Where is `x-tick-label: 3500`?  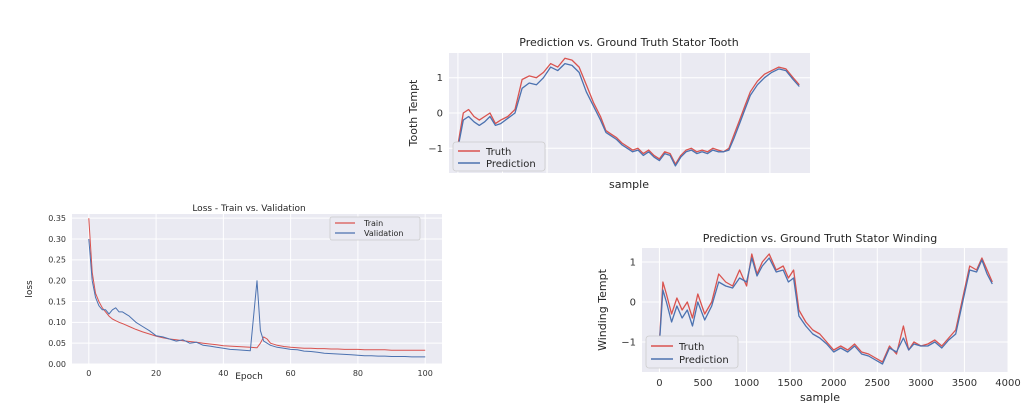
x-tick-label: 3500 is located at coordinates (964, 383).